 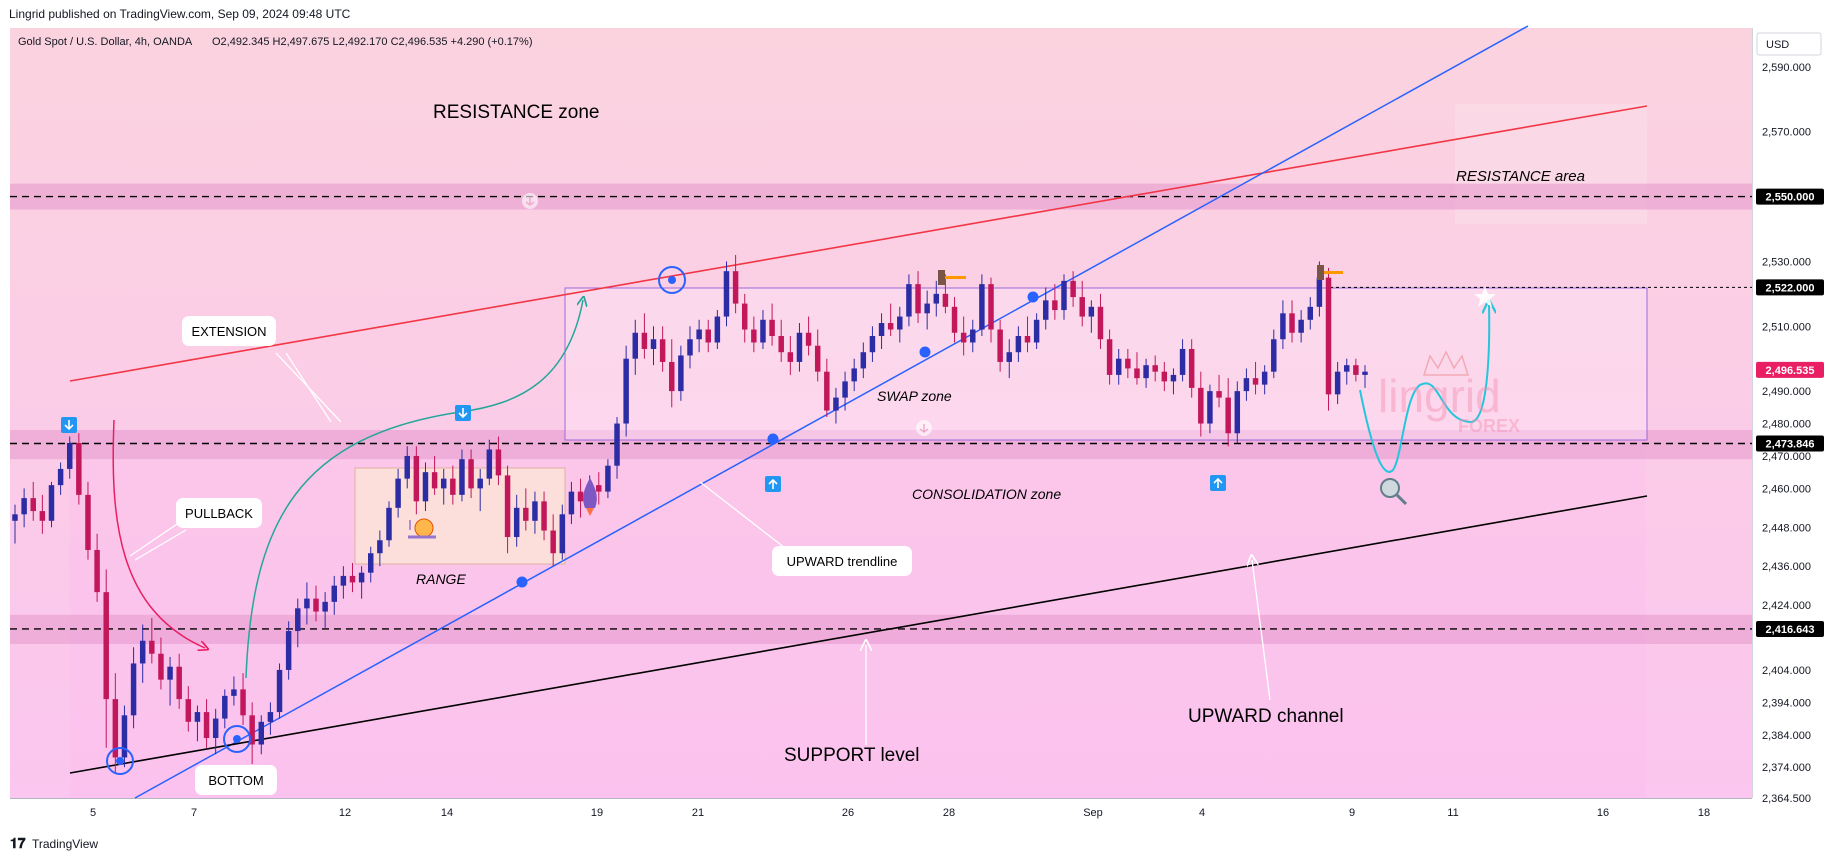 I want to click on star-icon, so click(x=1485, y=296).